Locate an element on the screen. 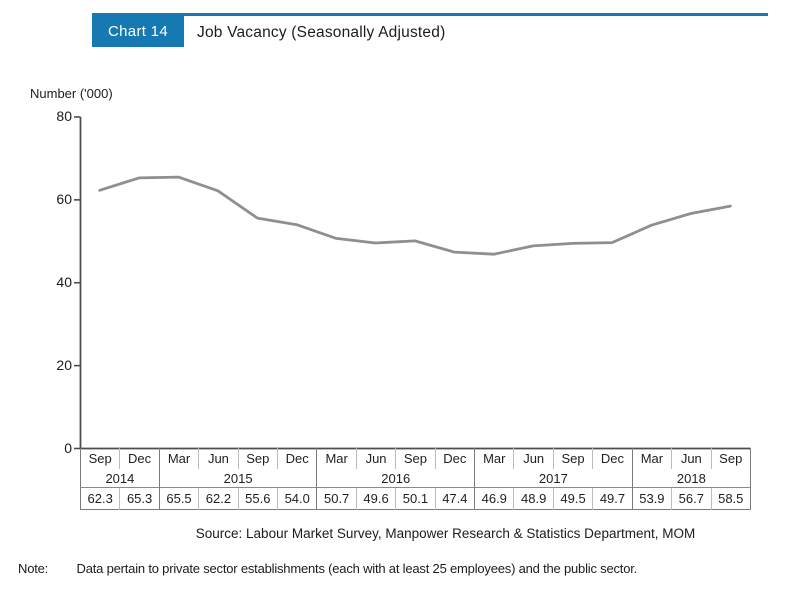 This screenshot has width=800, height=595. value-cell: 62.3 is located at coordinates (100, 498).